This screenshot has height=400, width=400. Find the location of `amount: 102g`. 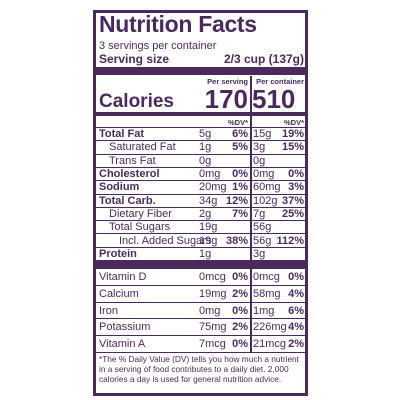

amount: 102g is located at coordinates (265, 200).